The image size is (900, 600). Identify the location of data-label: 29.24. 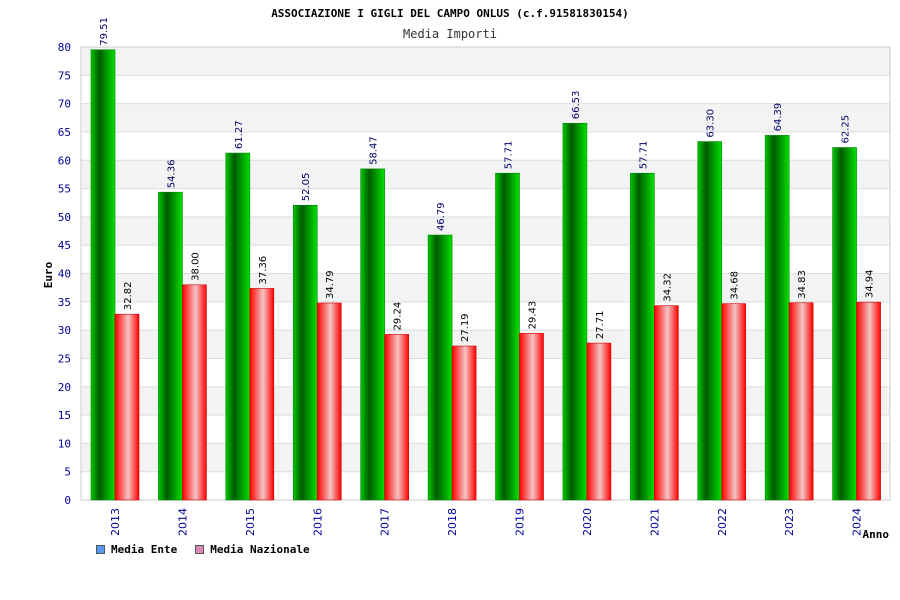
(398, 316).